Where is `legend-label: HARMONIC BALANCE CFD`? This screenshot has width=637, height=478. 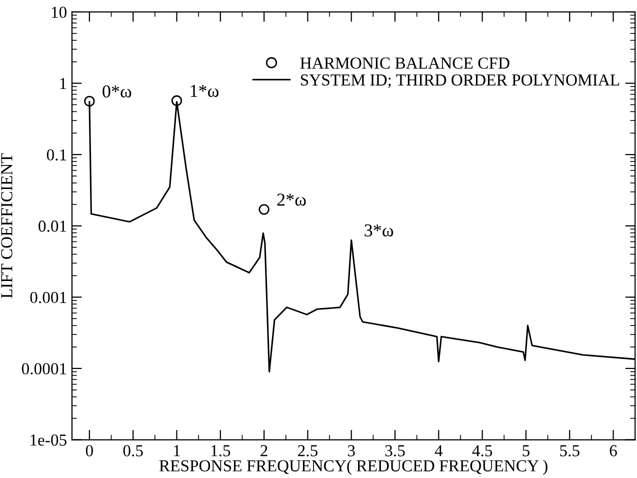 legend-label: HARMONIC BALANCE CFD is located at coordinates (405, 63).